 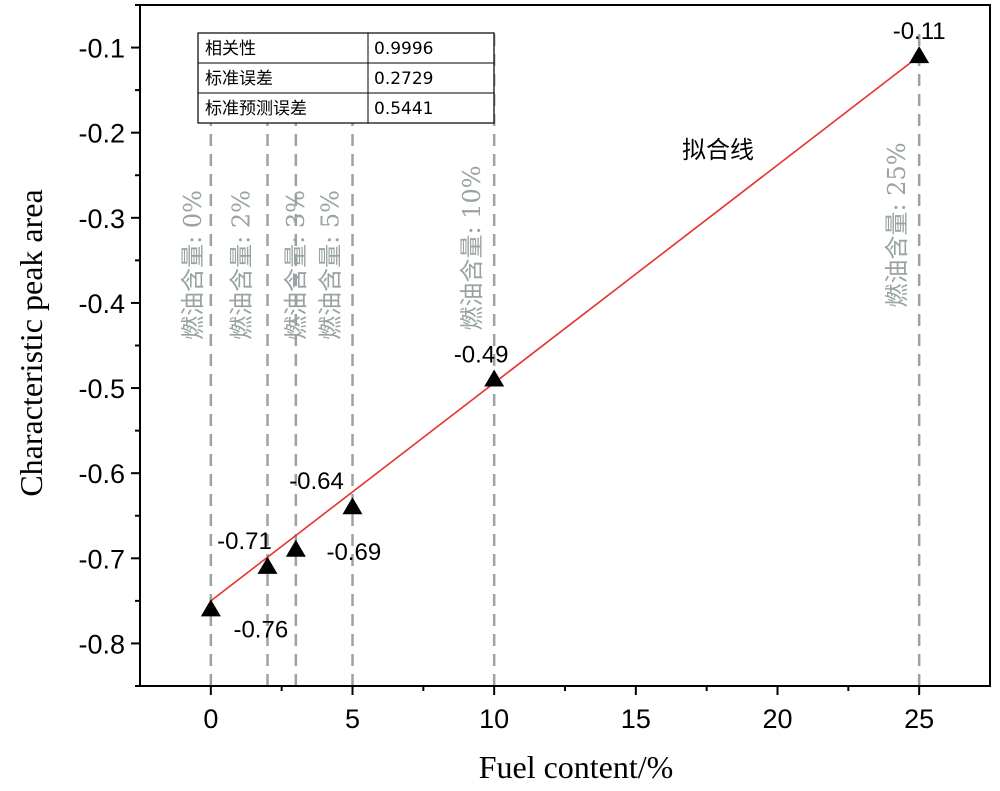 I want to click on reference-line-label: 燃油含量: 10%, so click(x=472, y=247).